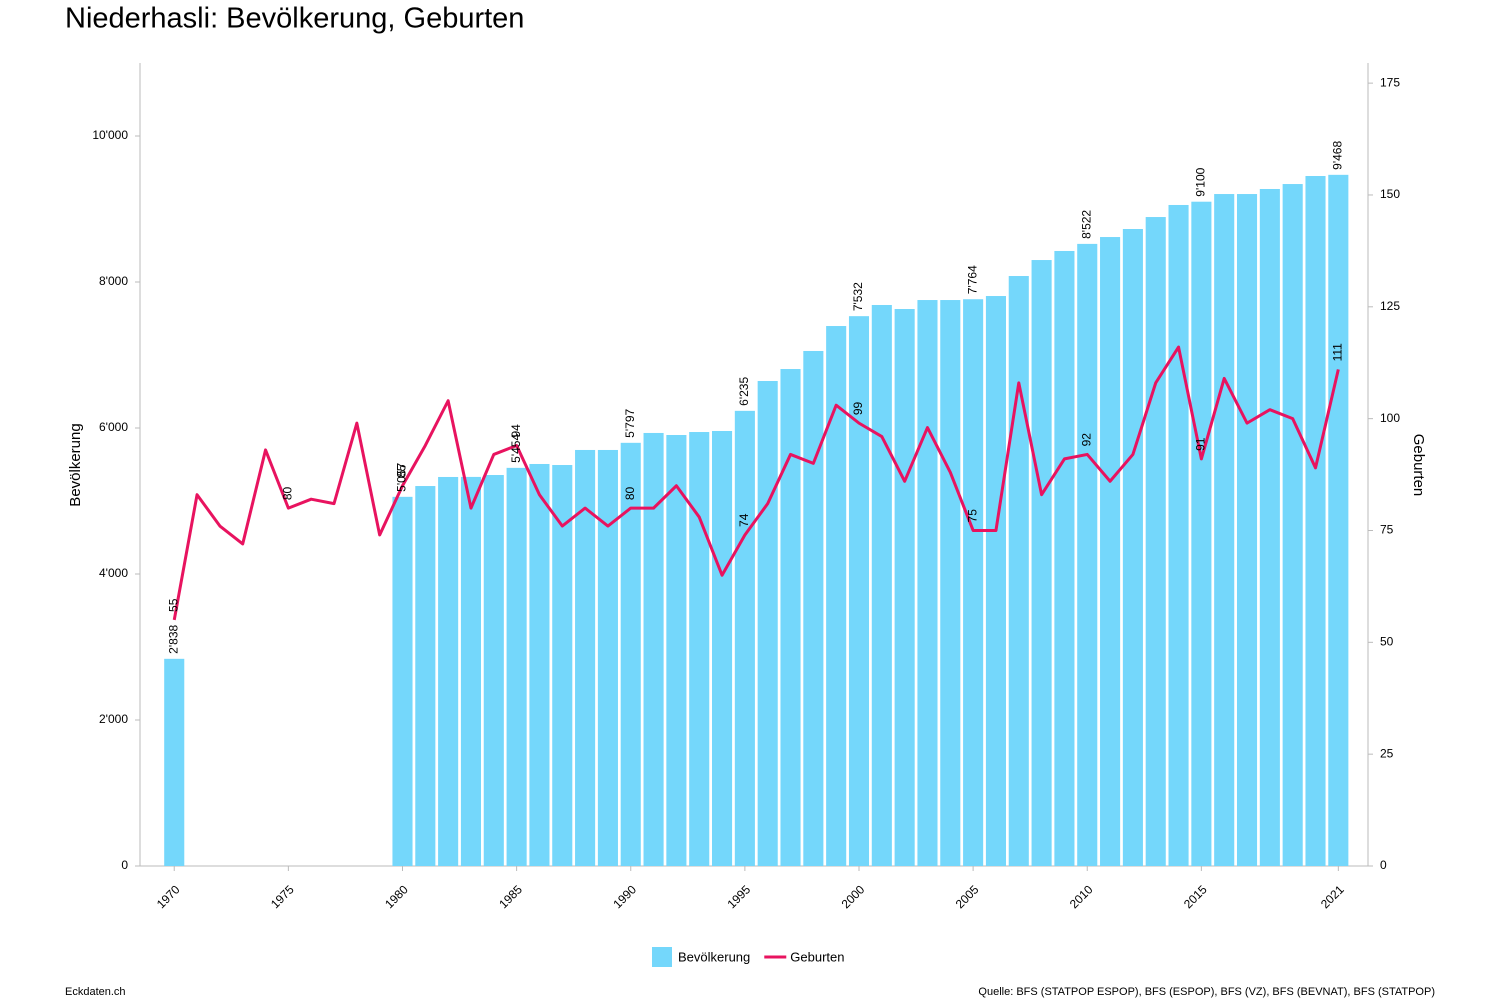  What do you see at coordinates (1195, 896) in the screenshot?
I see `x-tick-label: 2015` at bounding box center [1195, 896].